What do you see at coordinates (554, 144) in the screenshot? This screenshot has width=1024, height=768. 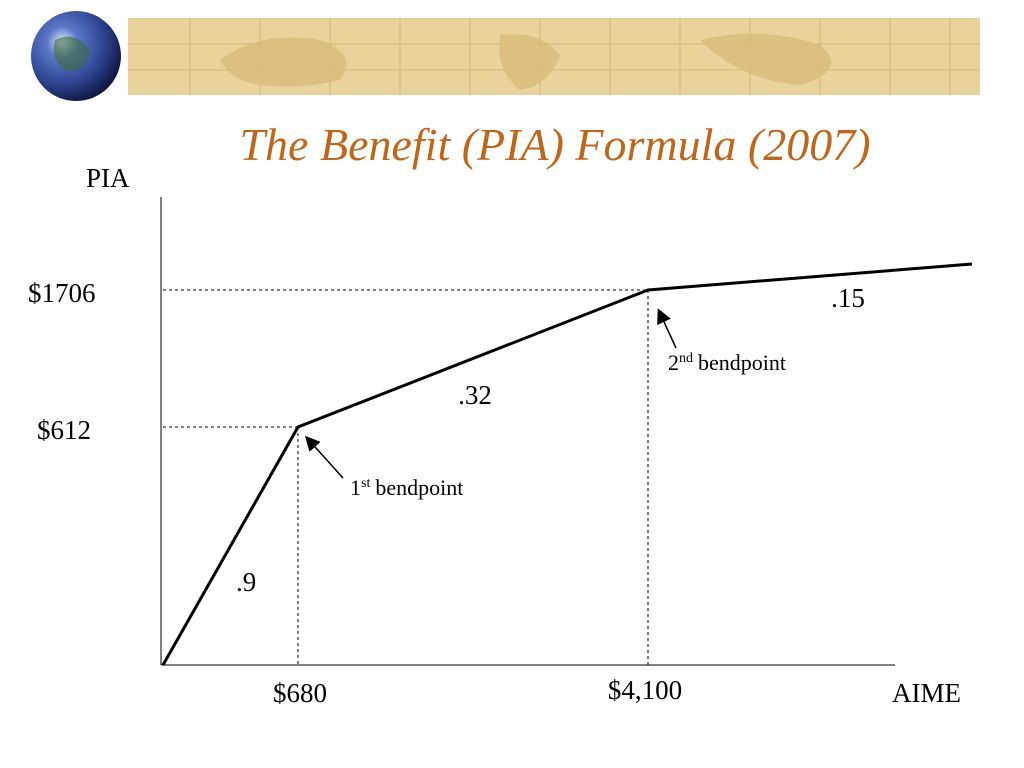 I see `slide-title: The Benefit (PIA) Formula (2007)` at bounding box center [554, 144].